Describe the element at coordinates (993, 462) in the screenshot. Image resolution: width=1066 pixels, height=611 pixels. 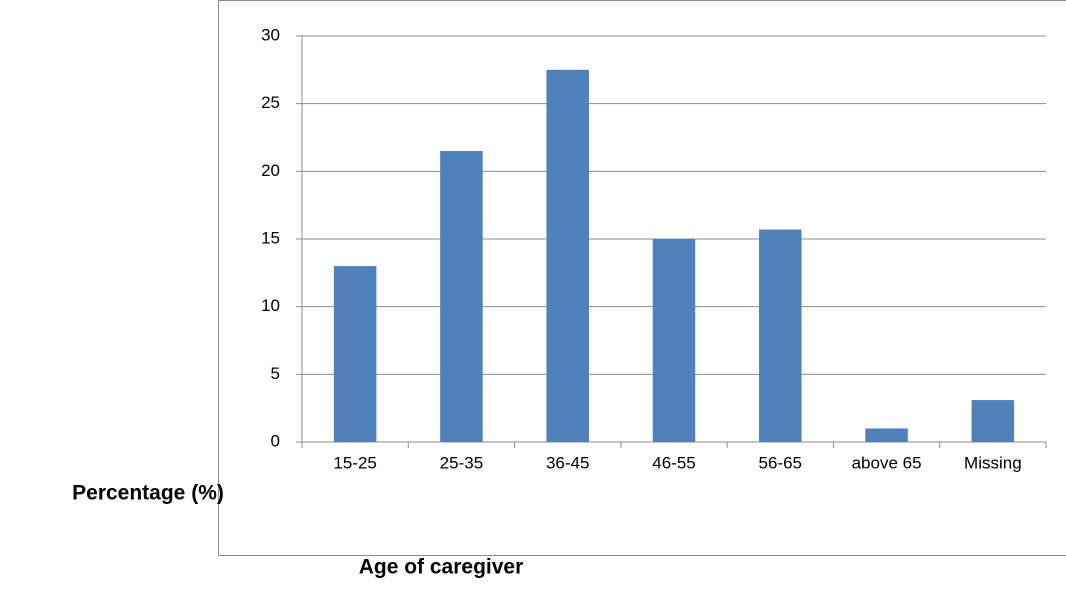
I see `x-tick-label: Missing` at that location.